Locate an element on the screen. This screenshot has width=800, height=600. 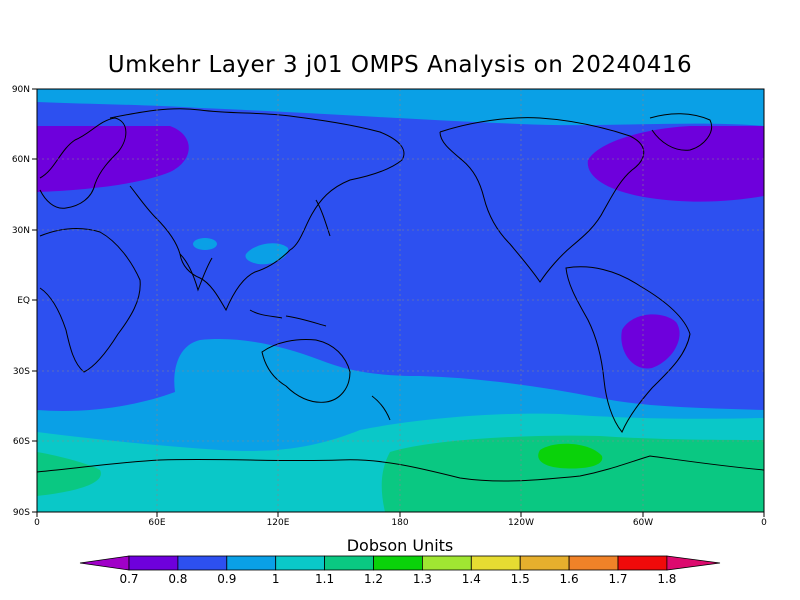
colorbar is located at coordinates (400, 563).